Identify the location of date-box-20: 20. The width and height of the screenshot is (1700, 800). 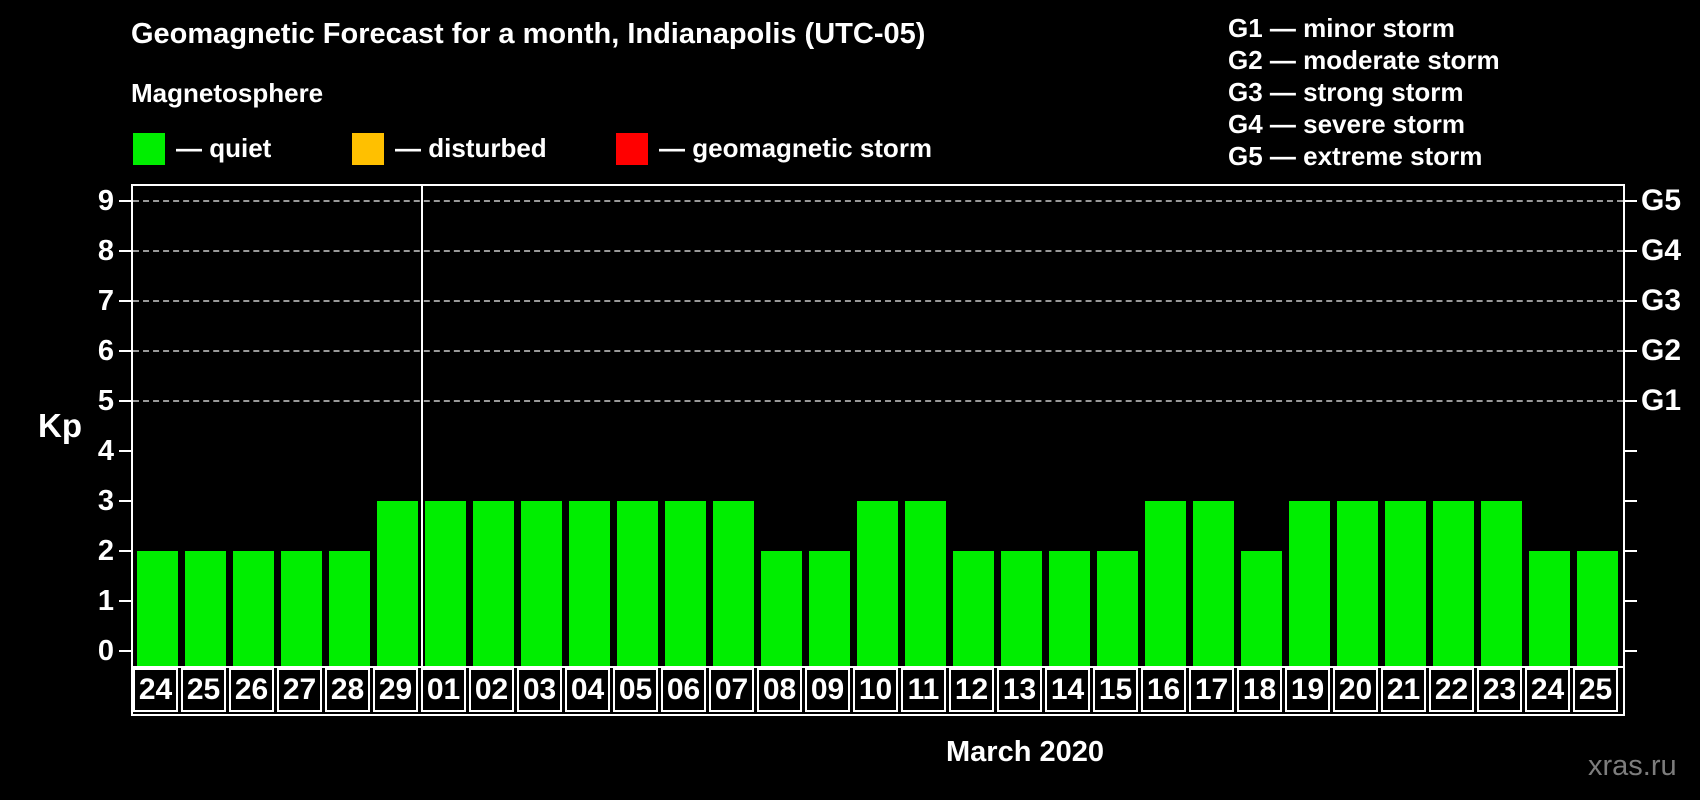
(1355, 690).